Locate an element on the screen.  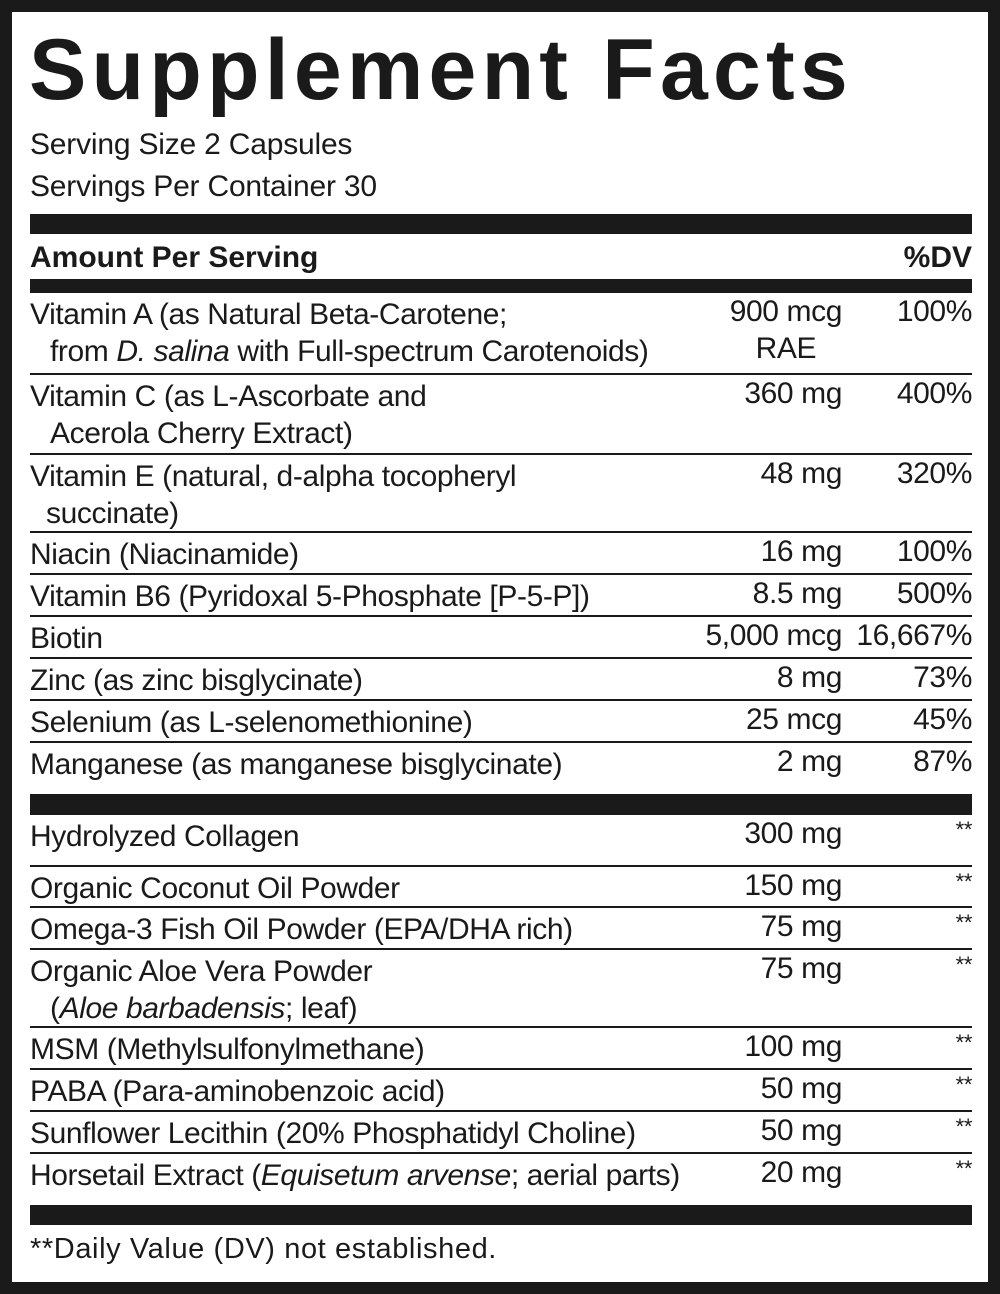
name-segment: D. salina is located at coordinates (173, 351).